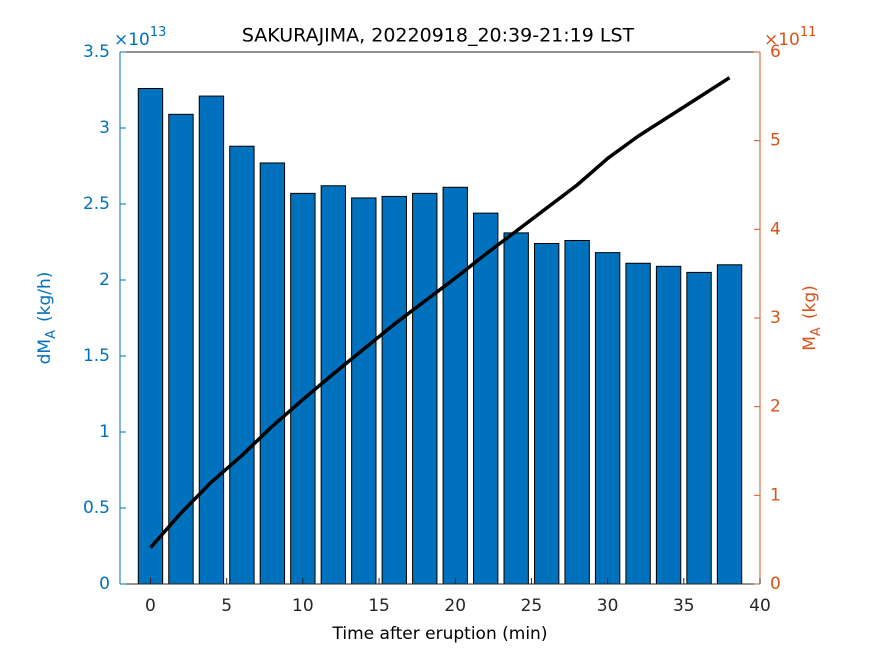 Image resolution: width=875 pixels, height=656 pixels. I want to click on y-axis-label: dMA (kg/h), so click(47, 318).